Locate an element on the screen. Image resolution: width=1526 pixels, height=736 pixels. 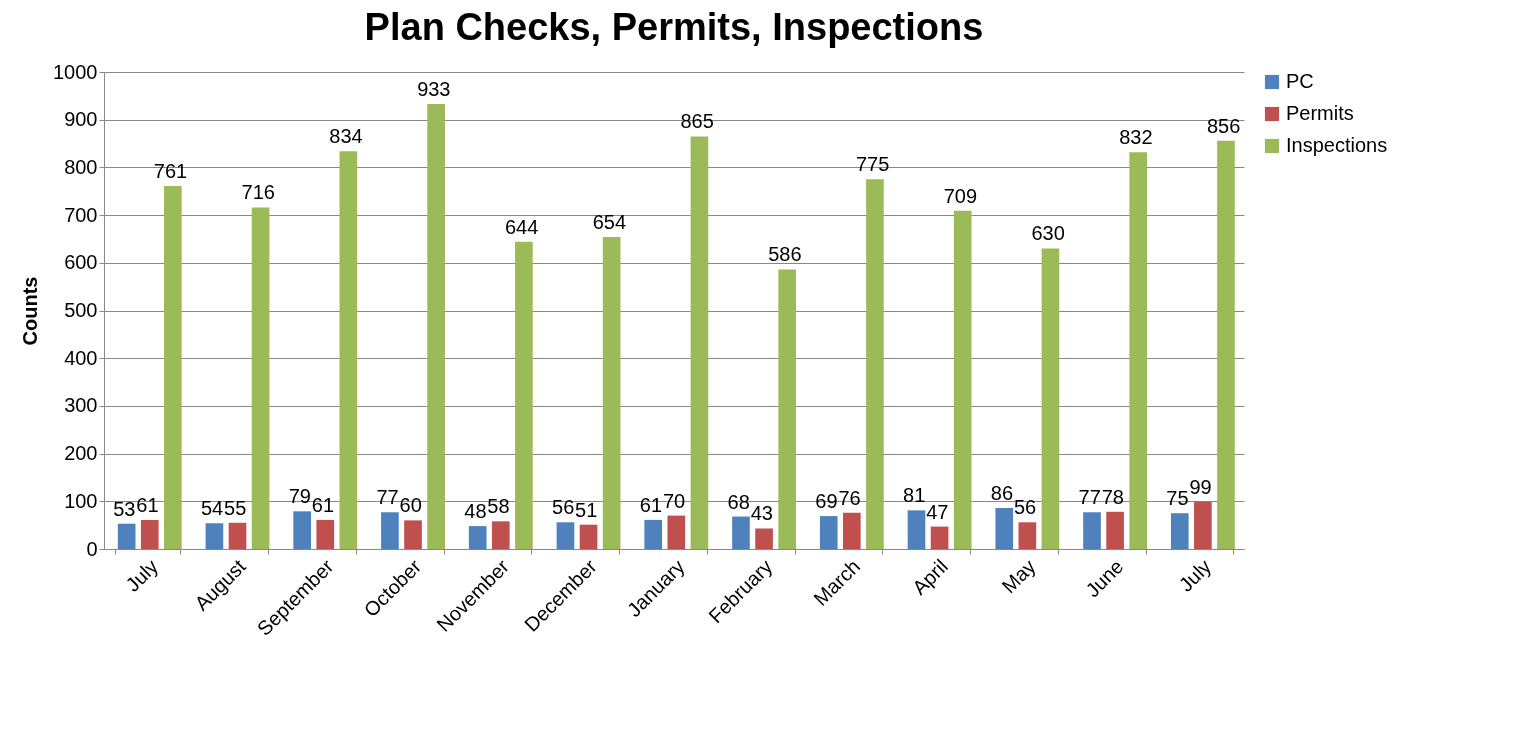
data-label: 865 is located at coordinates (697, 121).